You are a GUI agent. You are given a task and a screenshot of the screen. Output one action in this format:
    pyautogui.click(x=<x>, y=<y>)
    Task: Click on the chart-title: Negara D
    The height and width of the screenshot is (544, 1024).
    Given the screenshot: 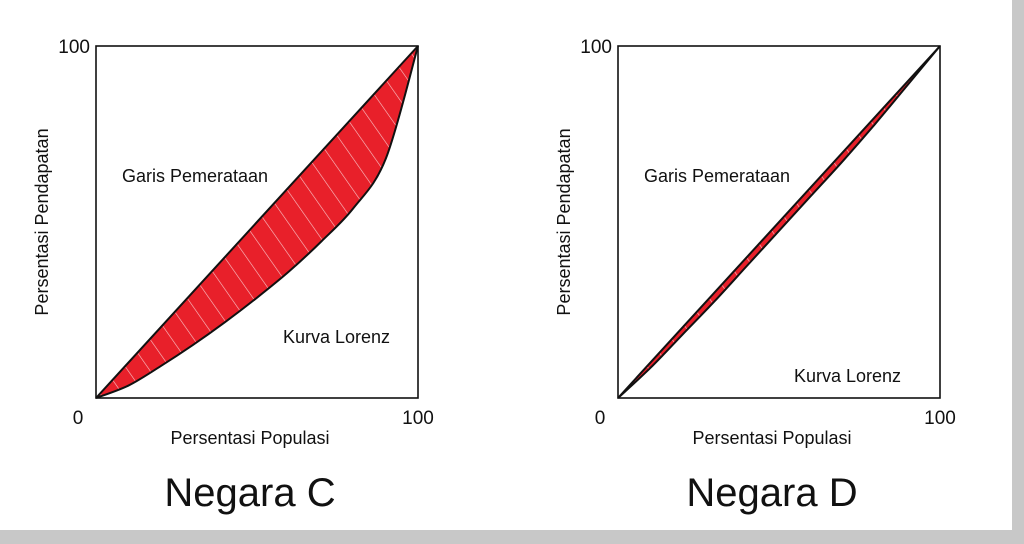 What is the action you would take?
    pyautogui.click(x=771, y=493)
    